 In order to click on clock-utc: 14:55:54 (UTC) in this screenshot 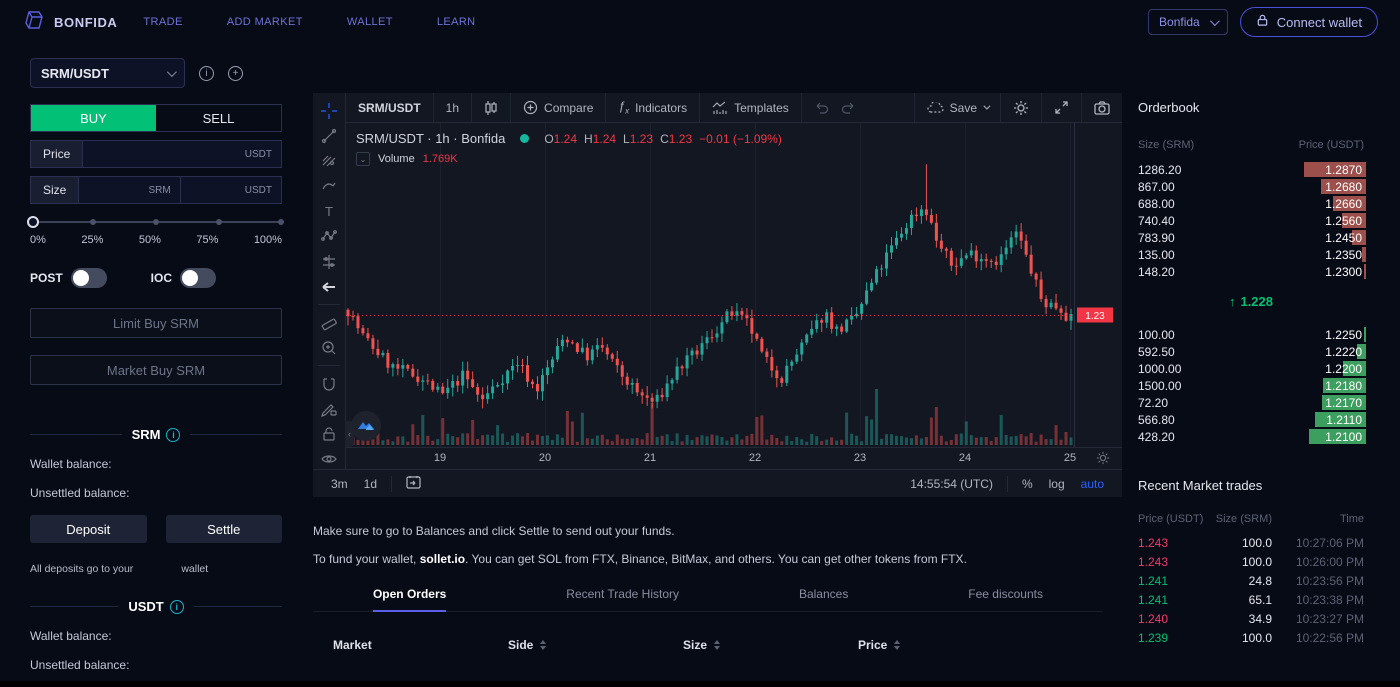, I will do `click(951, 483)`.